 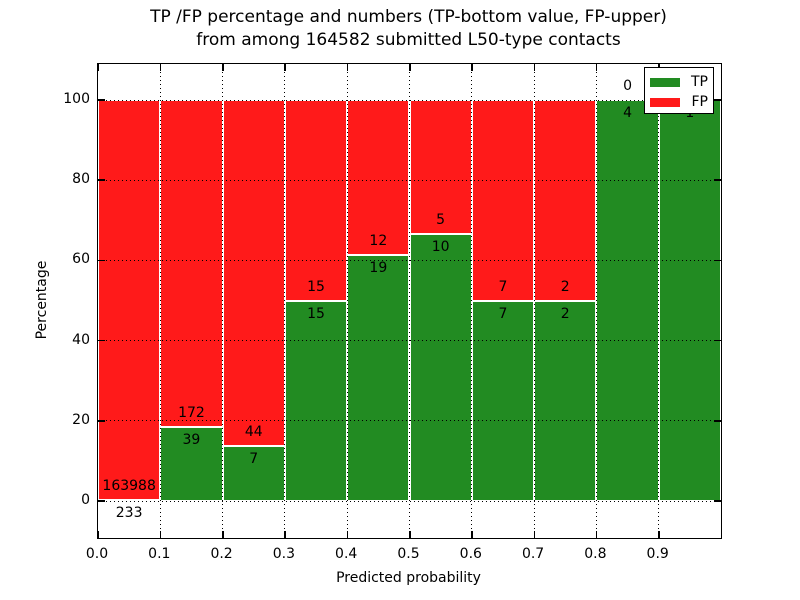 I want to click on bar-count-label-tp: 19, so click(x=378, y=268).